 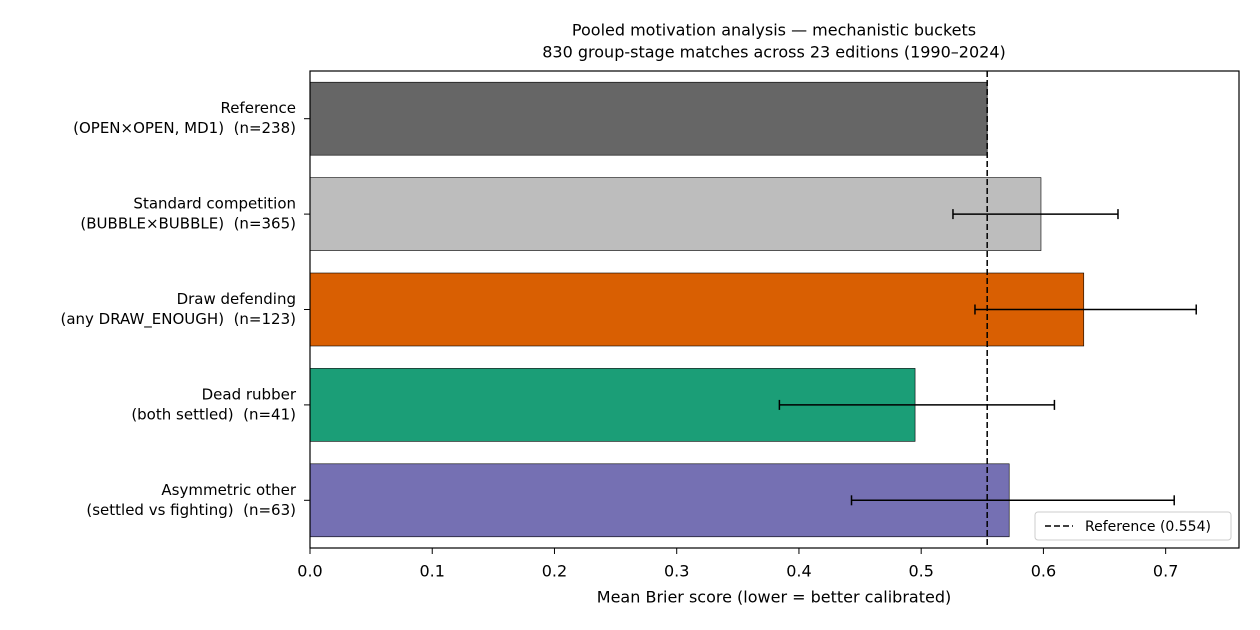 I want to click on y-tick-label: (both settled) (n=41), so click(x=213, y=414).